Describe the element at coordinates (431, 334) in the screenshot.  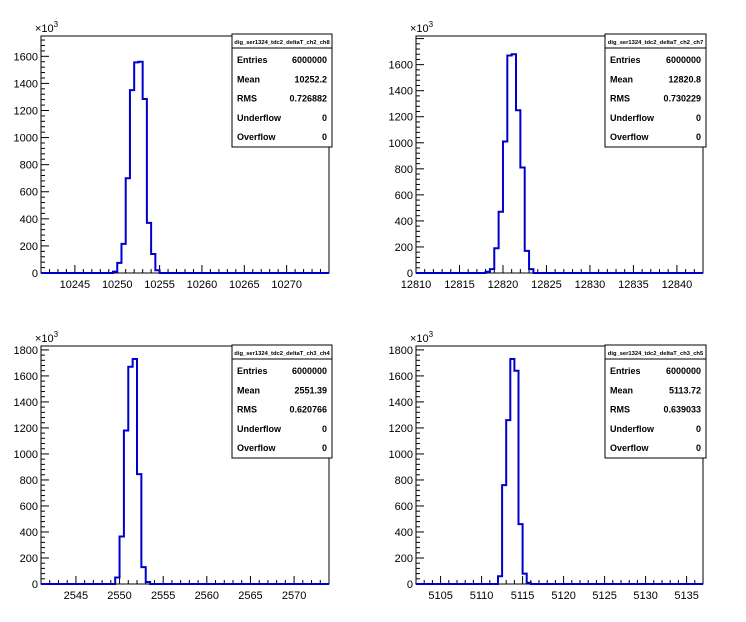
I see `exponent-power: 3` at that location.